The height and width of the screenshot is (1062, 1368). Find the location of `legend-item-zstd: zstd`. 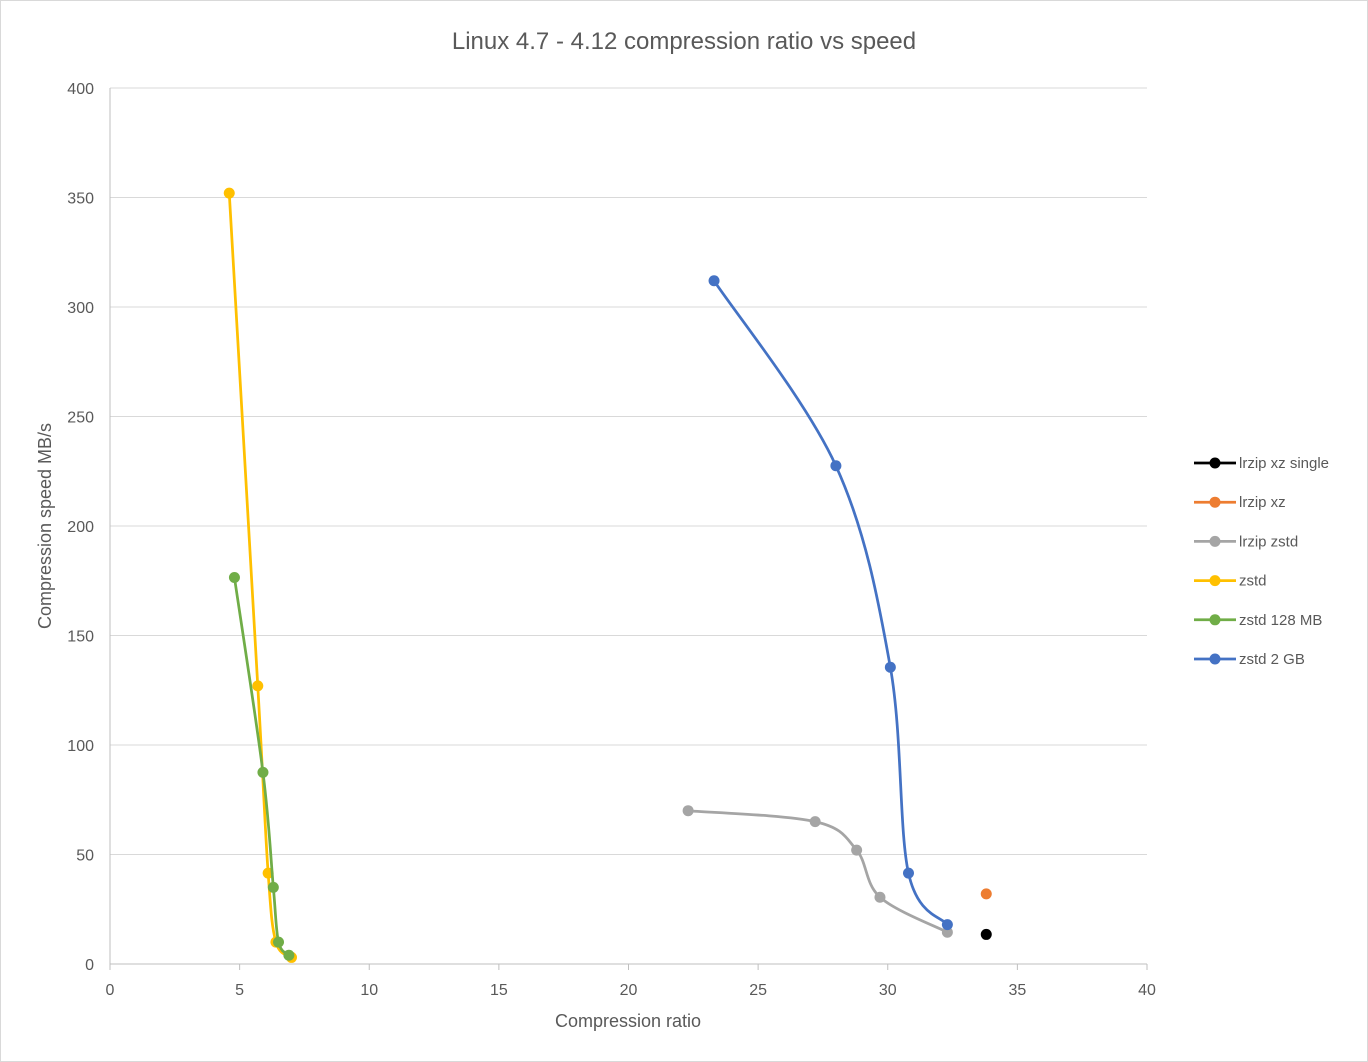

legend-item-zstd: zstd is located at coordinates (1230, 581).